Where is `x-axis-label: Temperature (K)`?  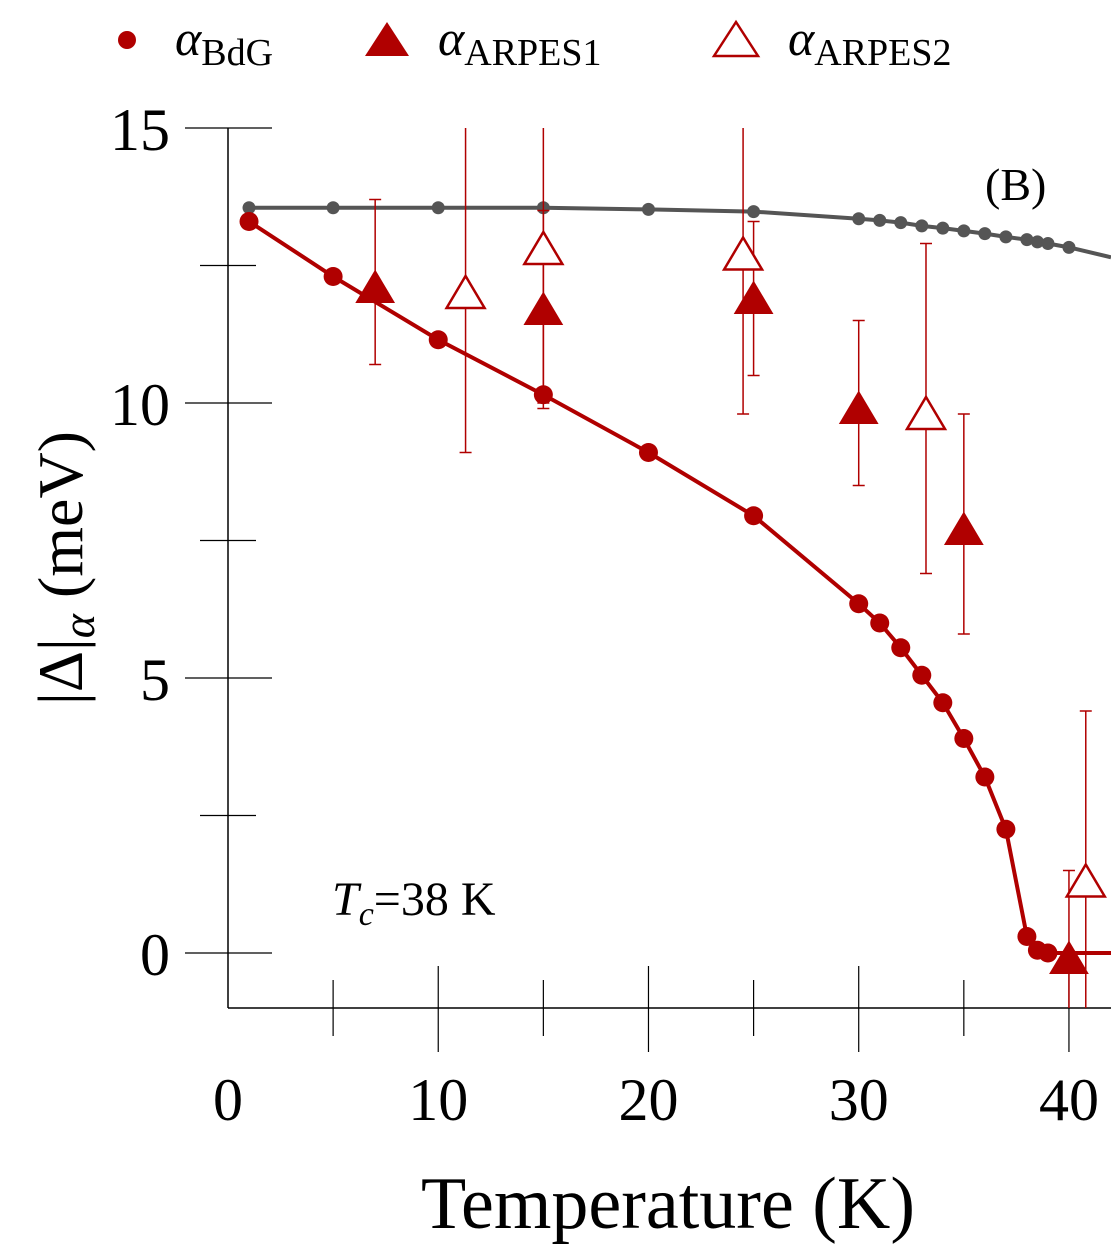 x-axis-label: Temperature (K) is located at coordinates (668, 1204).